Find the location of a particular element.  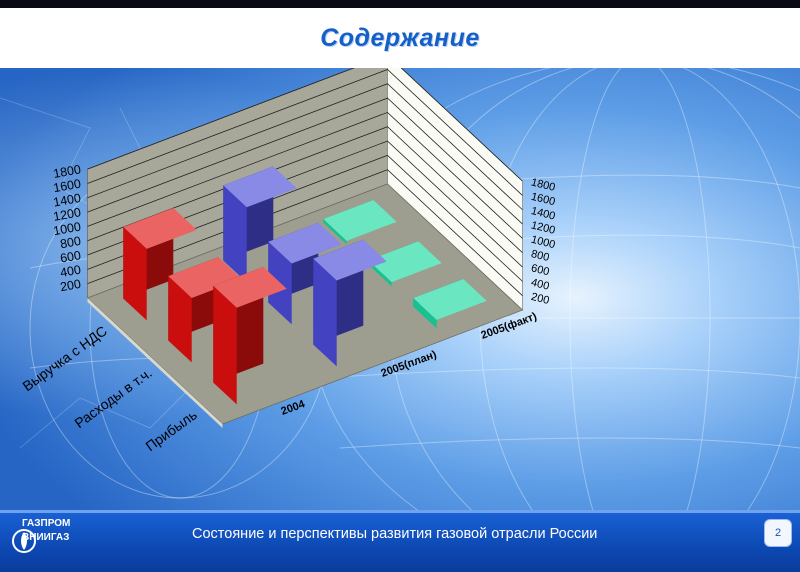

bar-2005(план)-Прибыль is located at coordinates (350, 303).